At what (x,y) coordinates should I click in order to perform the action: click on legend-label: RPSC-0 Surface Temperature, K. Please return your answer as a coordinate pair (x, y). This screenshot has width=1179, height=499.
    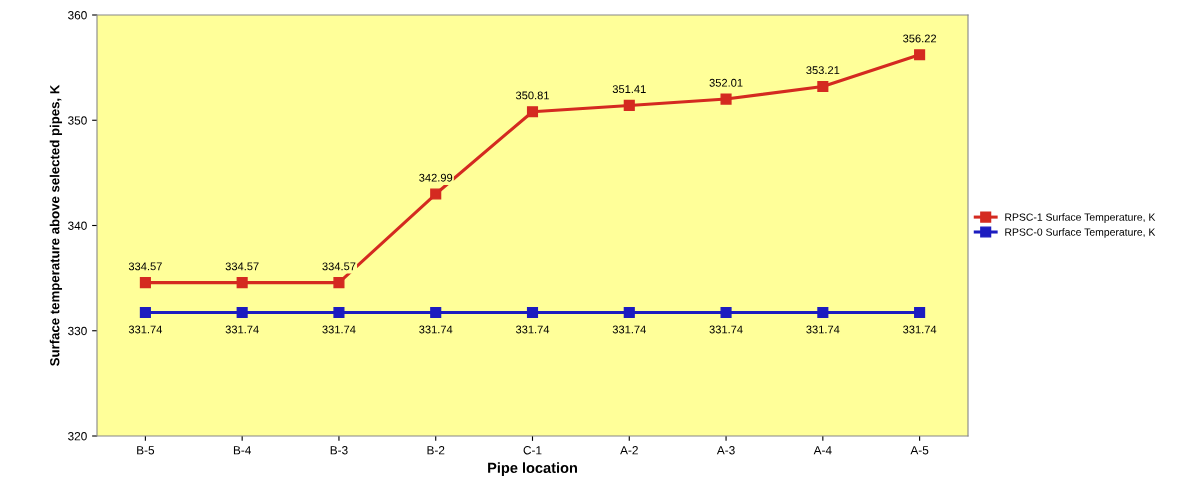
    Looking at the image, I should click on (1080, 233).